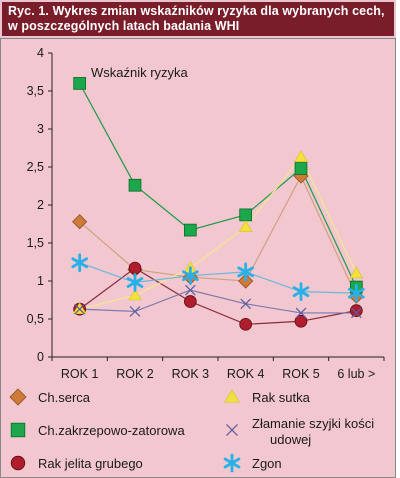  What do you see at coordinates (40, 281) in the screenshot?
I see `y-tick-label: 1` at bounding box center [40, 281].